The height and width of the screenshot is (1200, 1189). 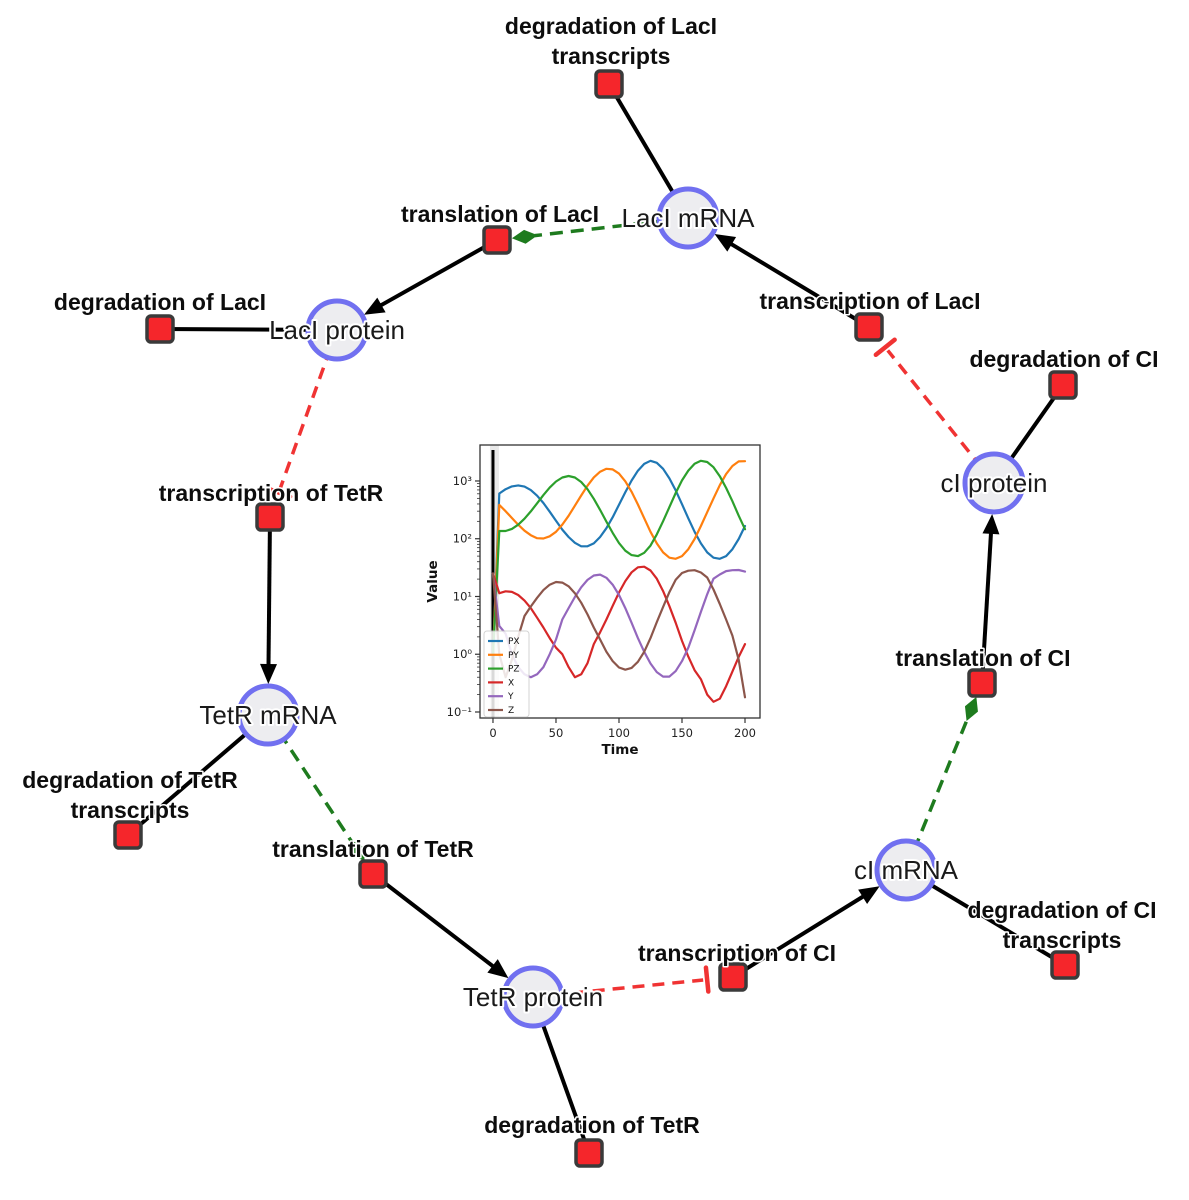 What do you see at coordinates (279, 492) in the screenshot?
I see `edge-laci-protein-to-transcription-of-tetr-tee-icon` at bounding box center [279, 492].